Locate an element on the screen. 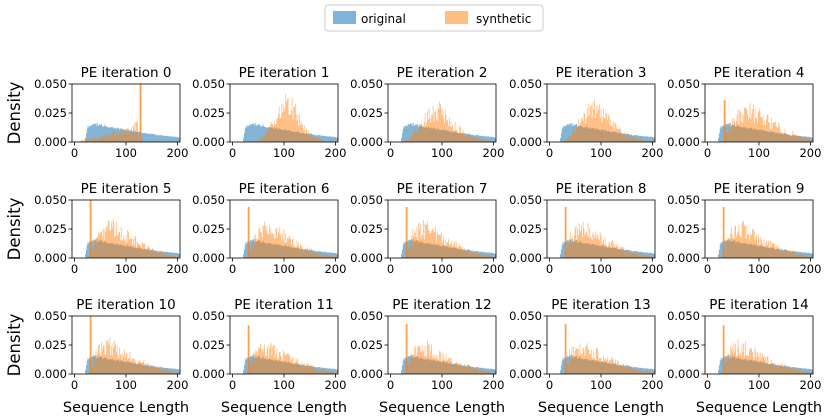  legend: original synthetic is located at coordinates (434, 18).